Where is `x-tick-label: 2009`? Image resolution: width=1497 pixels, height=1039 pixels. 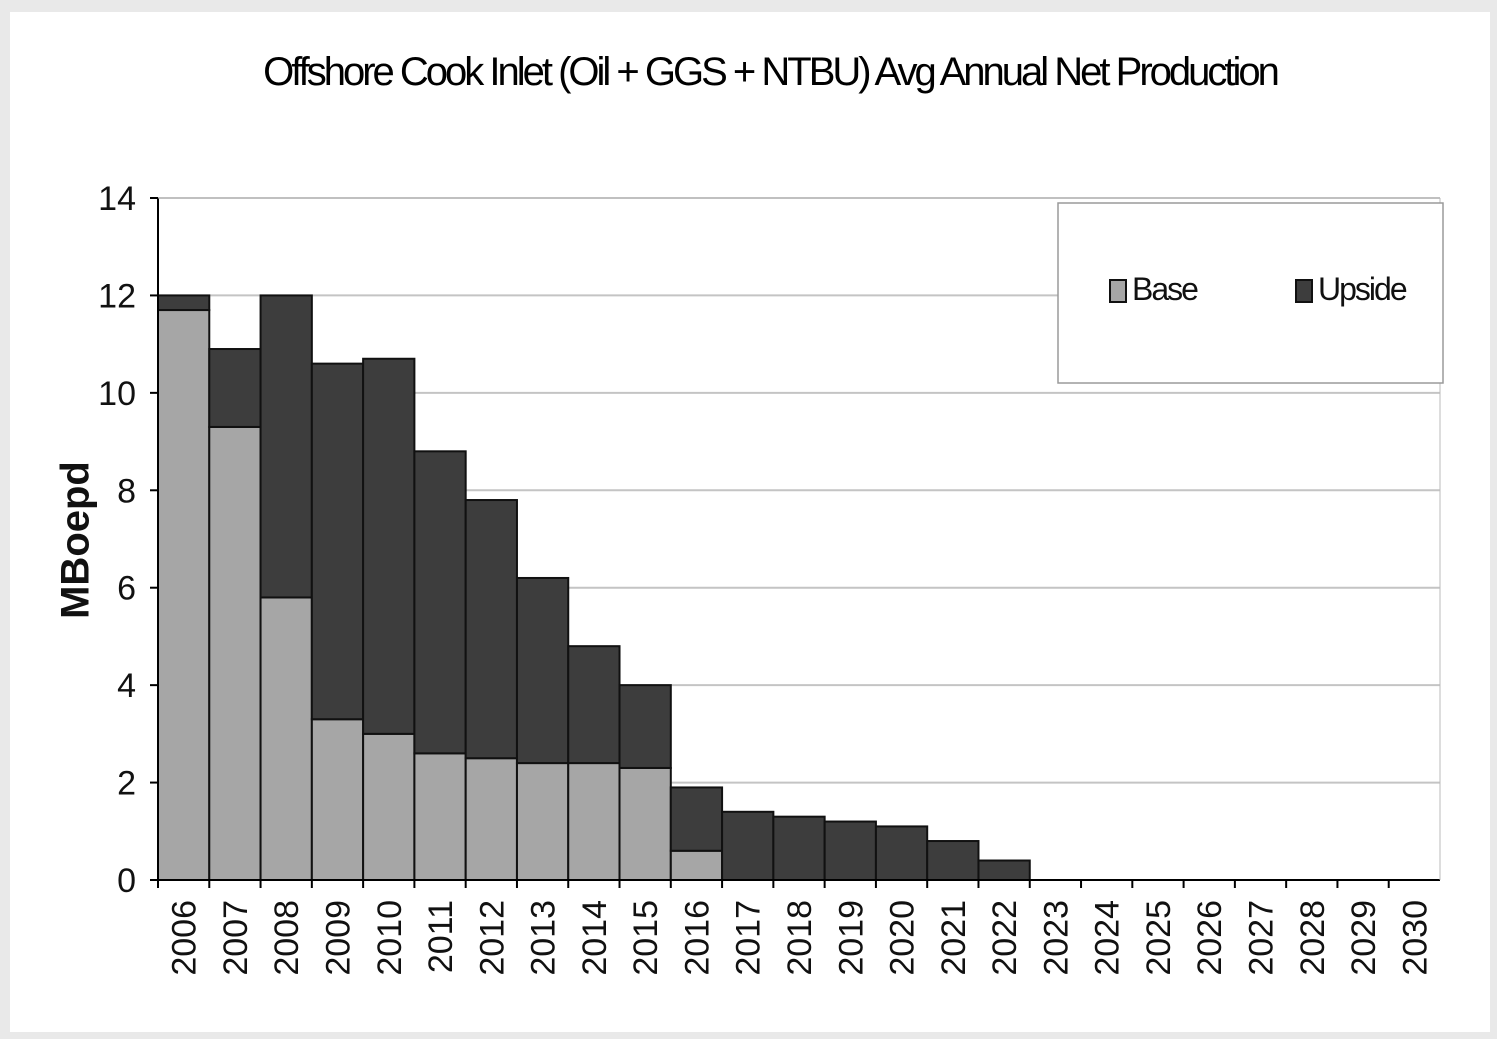 x-tick-label: 2009 is located at coordinates (338, 938).